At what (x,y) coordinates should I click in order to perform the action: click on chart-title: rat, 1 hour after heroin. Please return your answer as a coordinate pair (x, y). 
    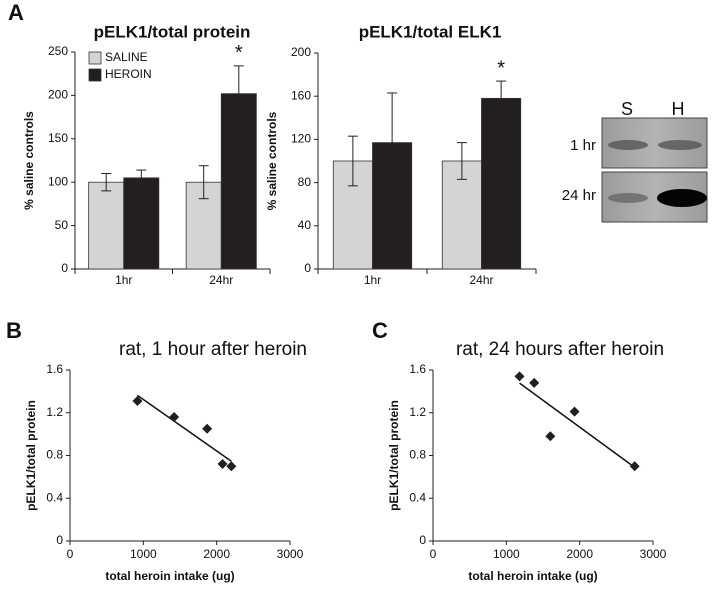
    Looking at the image, I should click on (213, 349).